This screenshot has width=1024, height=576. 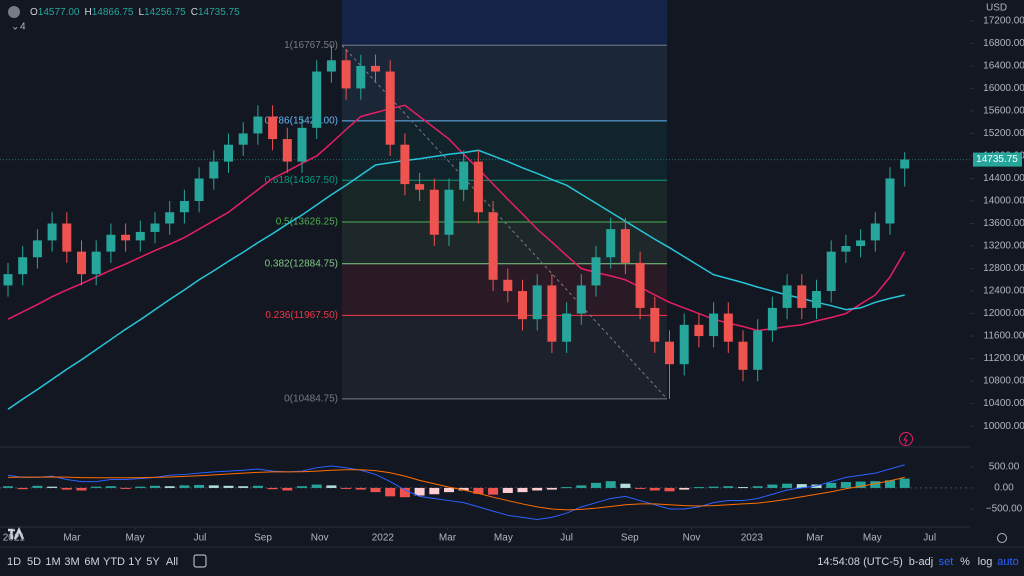 What do you see at coordinates (1003, 88) in the screenshot?
I see `y-tick-label: 16000.00` at bounding box center [1003, 88].